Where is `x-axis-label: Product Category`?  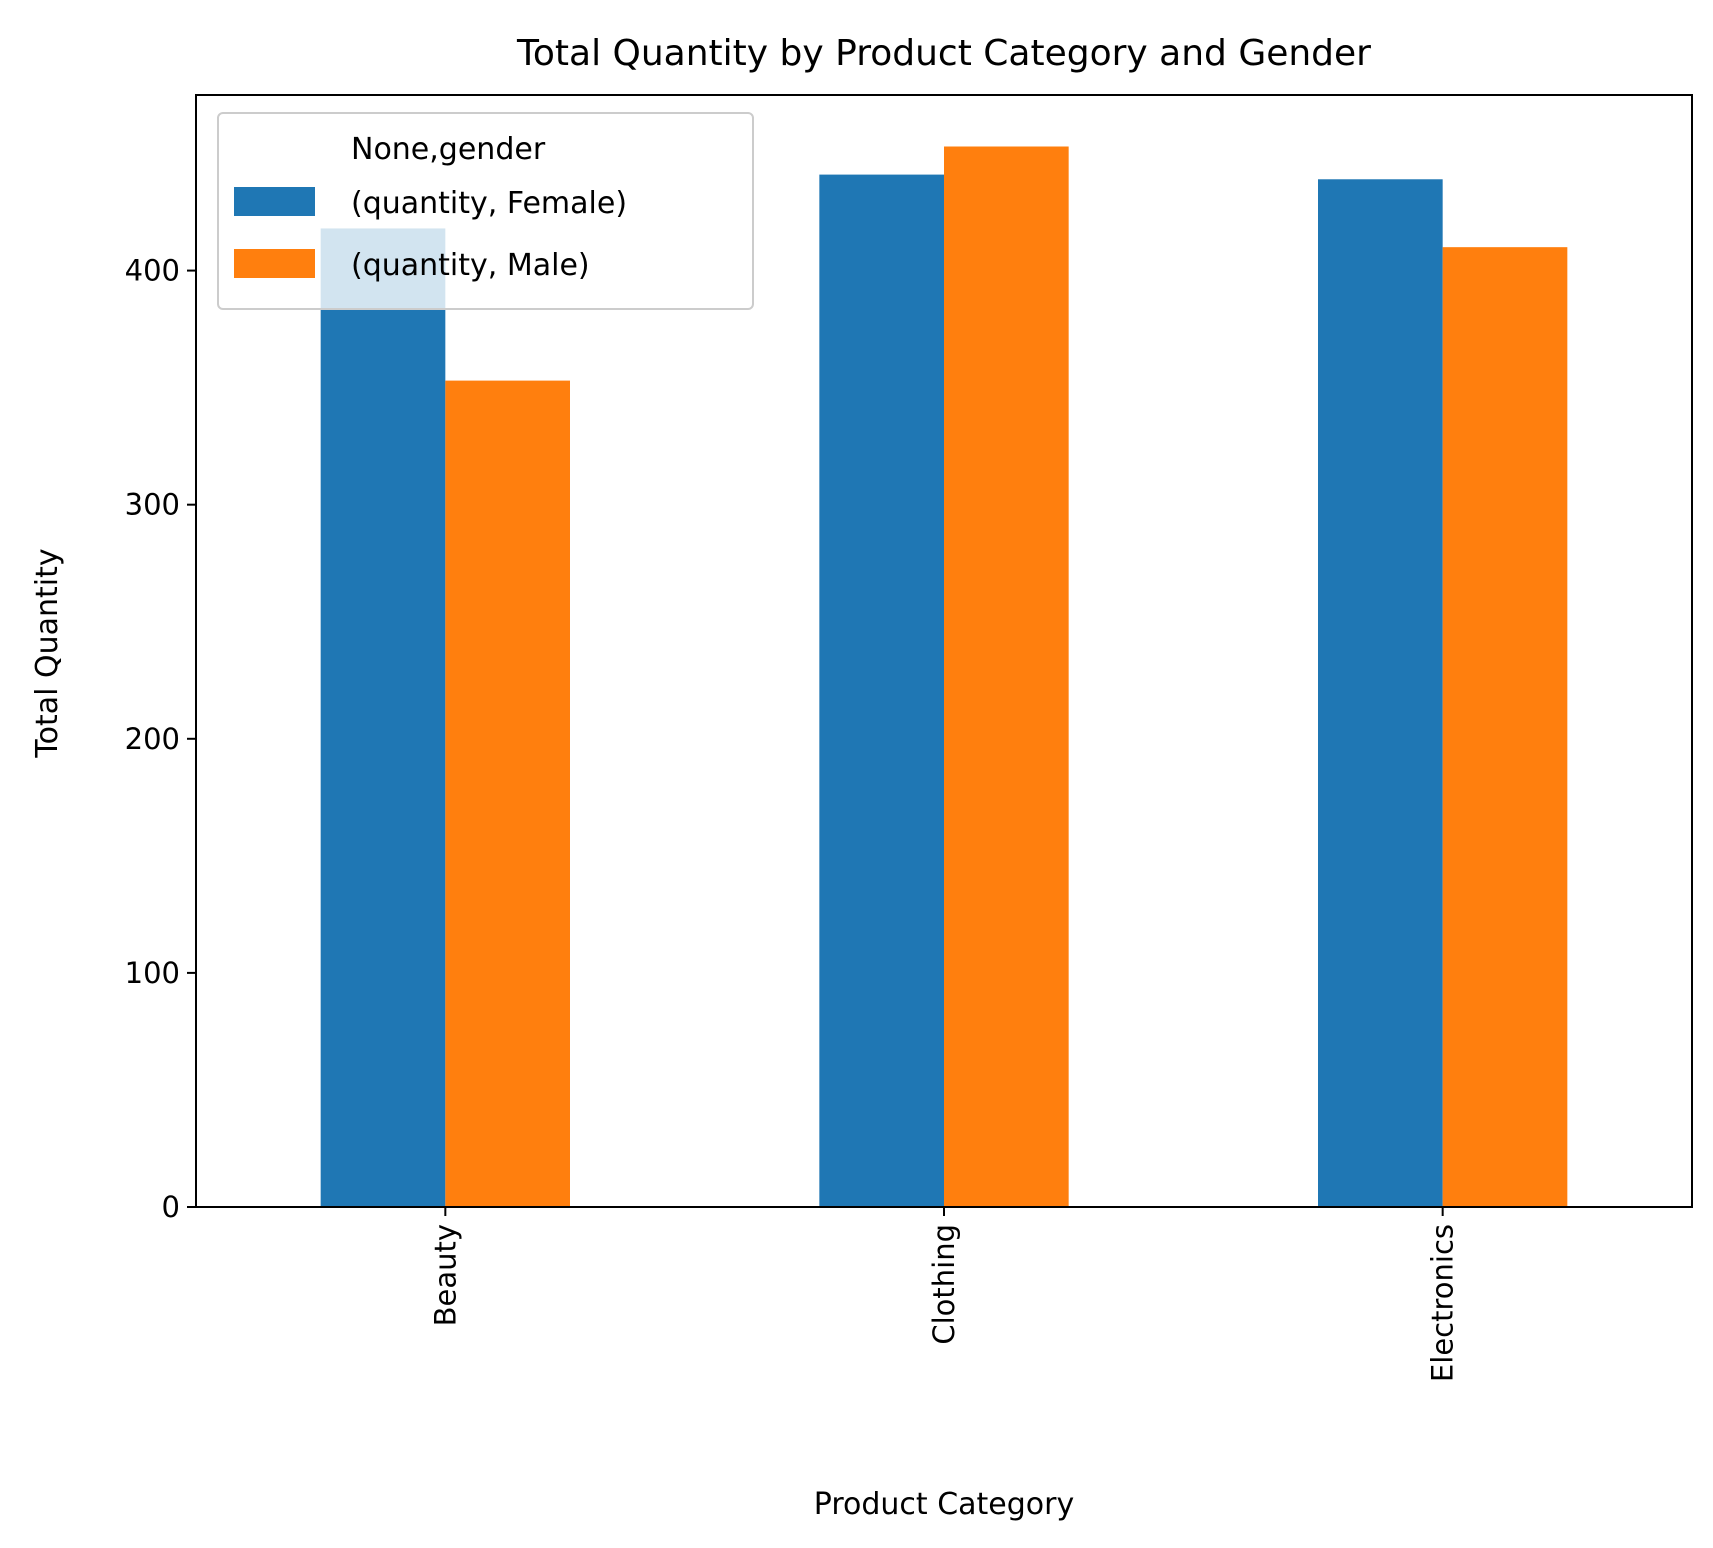 x-axis-label: Product Category is located at coordinates (944, 1504).